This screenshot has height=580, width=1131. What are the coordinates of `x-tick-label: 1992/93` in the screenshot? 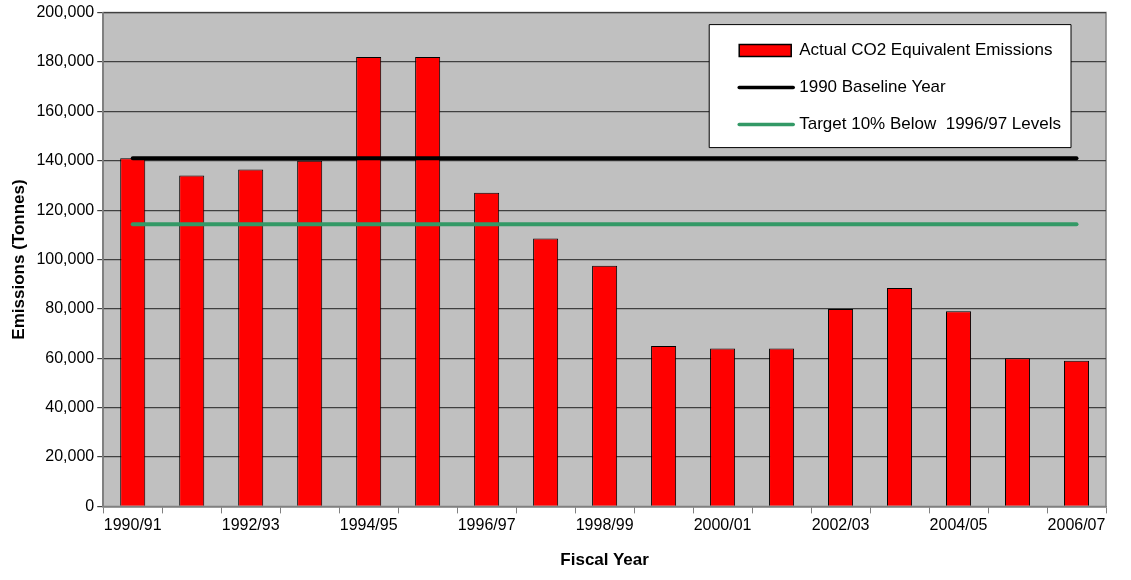 It's located at (250, 525).